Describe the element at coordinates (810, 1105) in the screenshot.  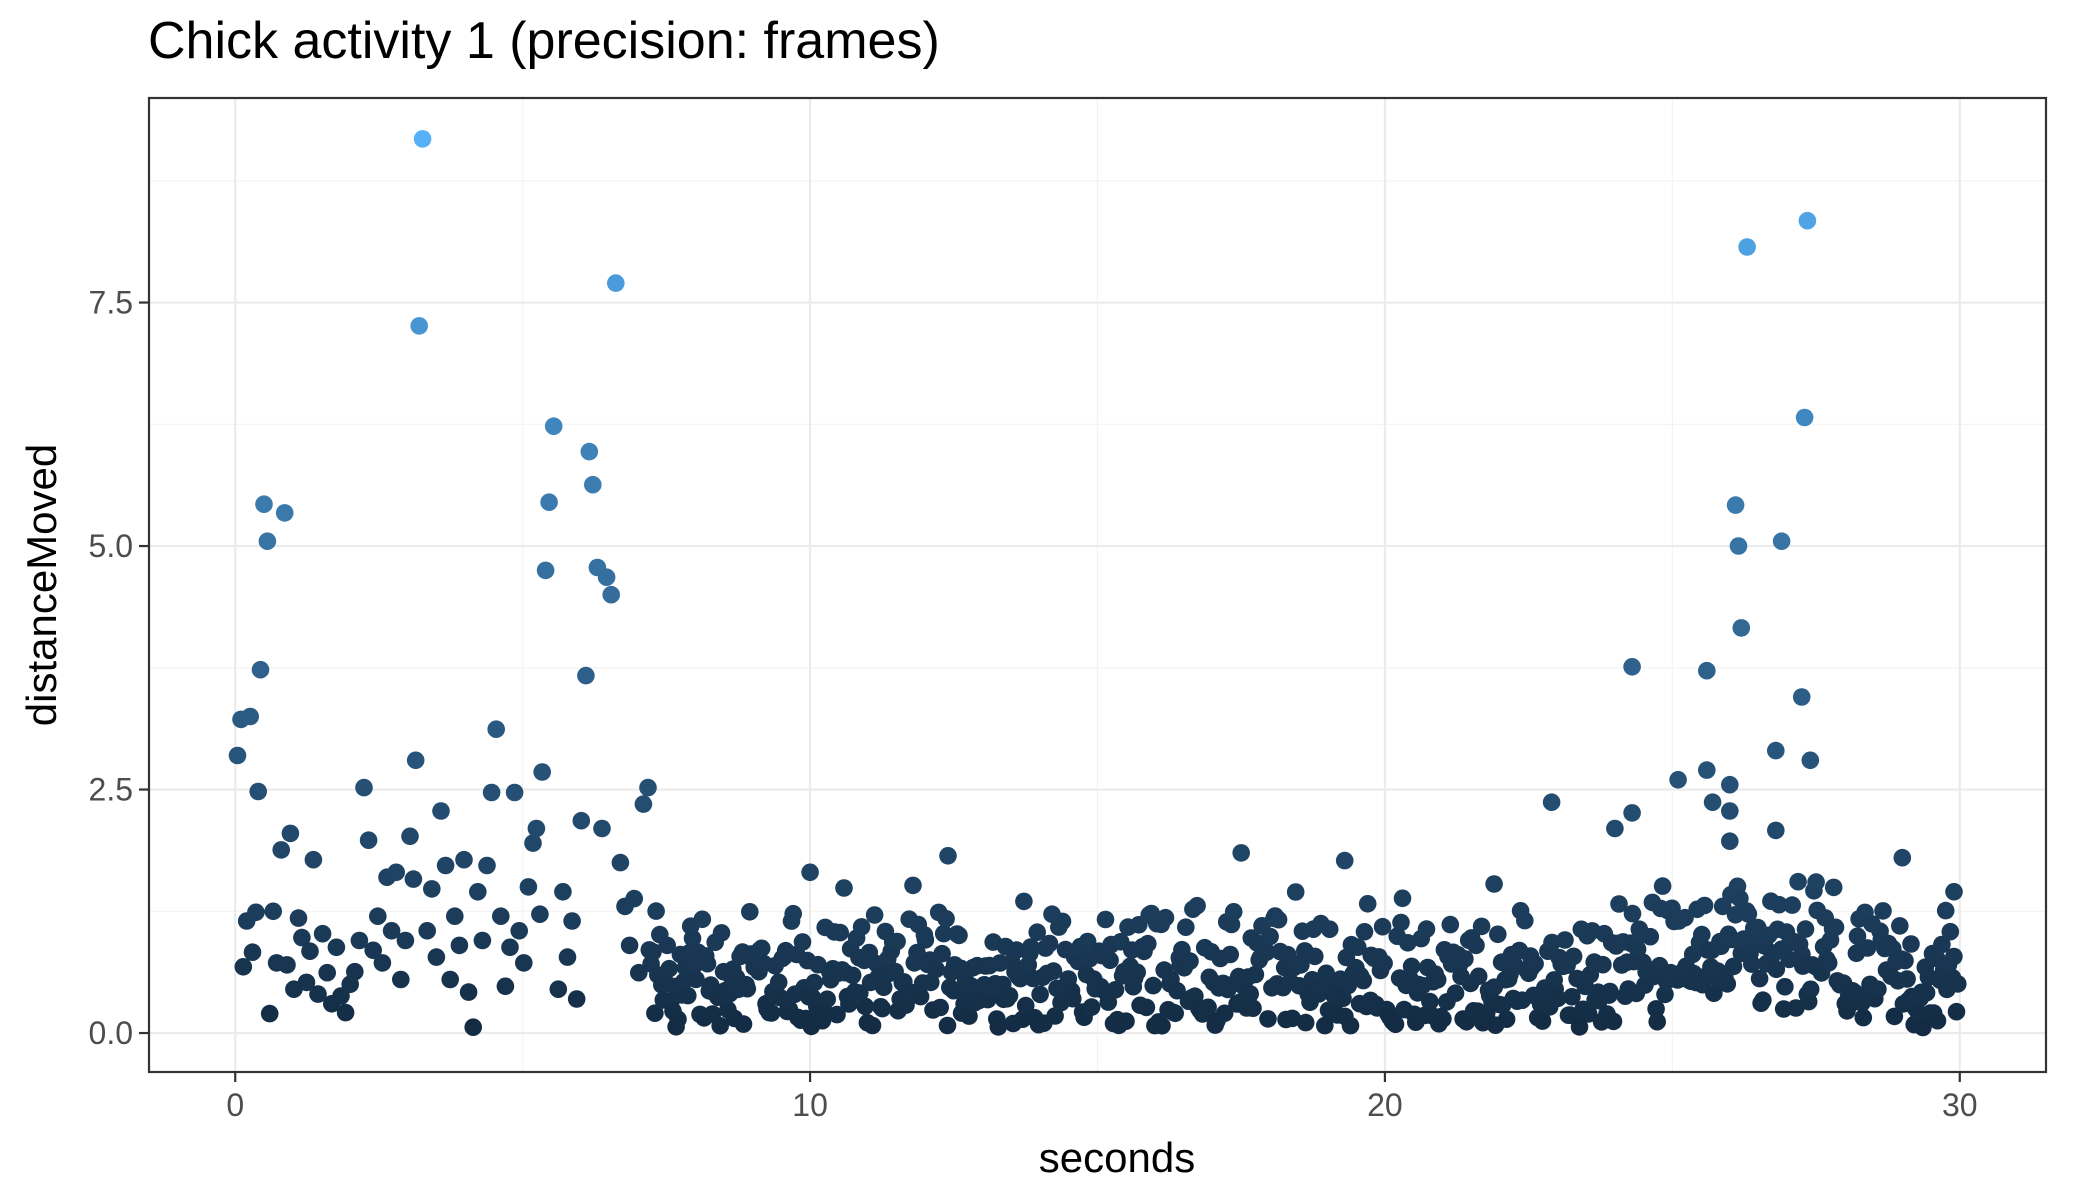
I see `x-tick-label: 10` at that location.